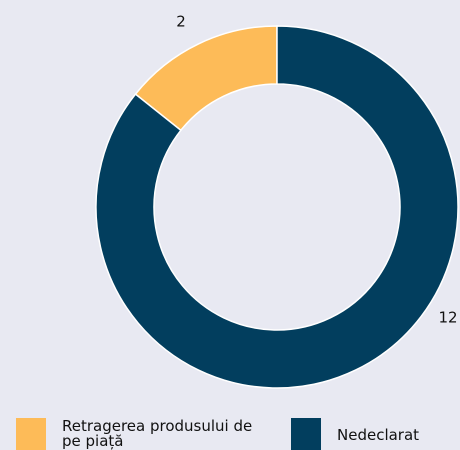 This screenshot has width=460, height=450. I want to click on legend-item: Nedeclarat, so click(375, 434).